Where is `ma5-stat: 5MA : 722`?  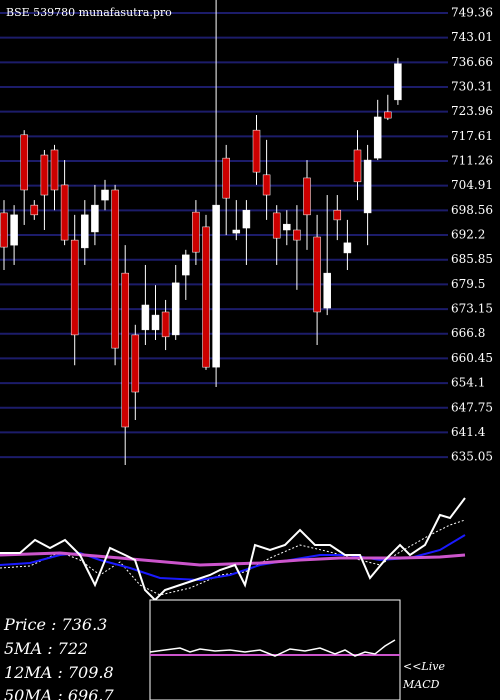 ma5-stat: 5MA : 722 is located at coordinates (46, 648).